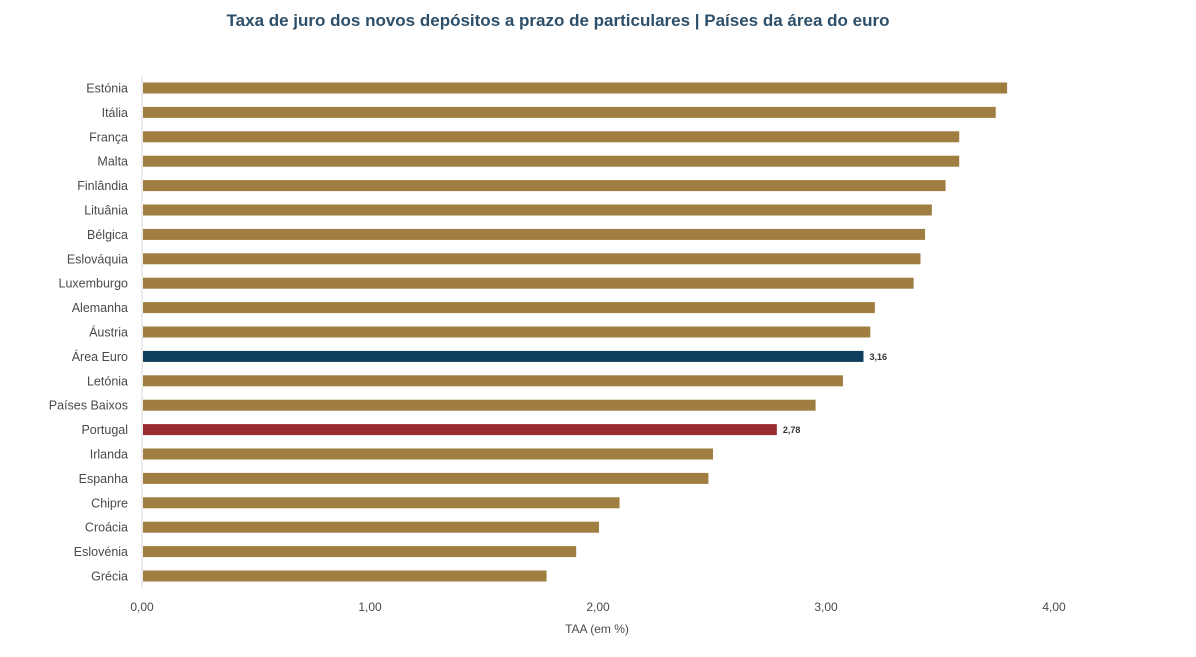 The width and height of the screenshot is (1196, 657). I want to click on x-tick-label-1: 1,00, so click(370, 607).